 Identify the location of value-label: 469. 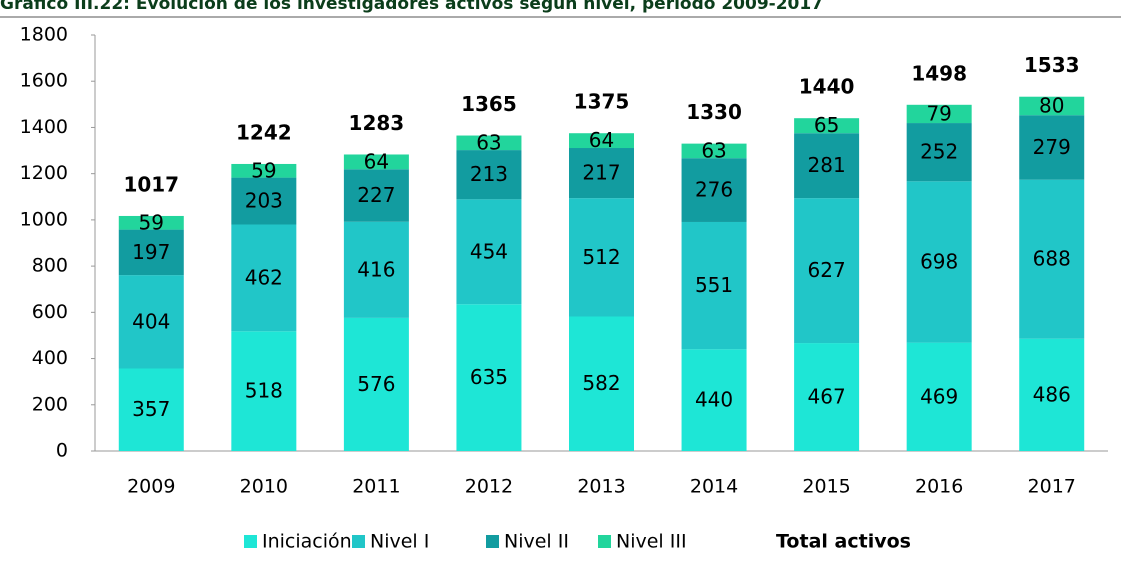
(939, 396).